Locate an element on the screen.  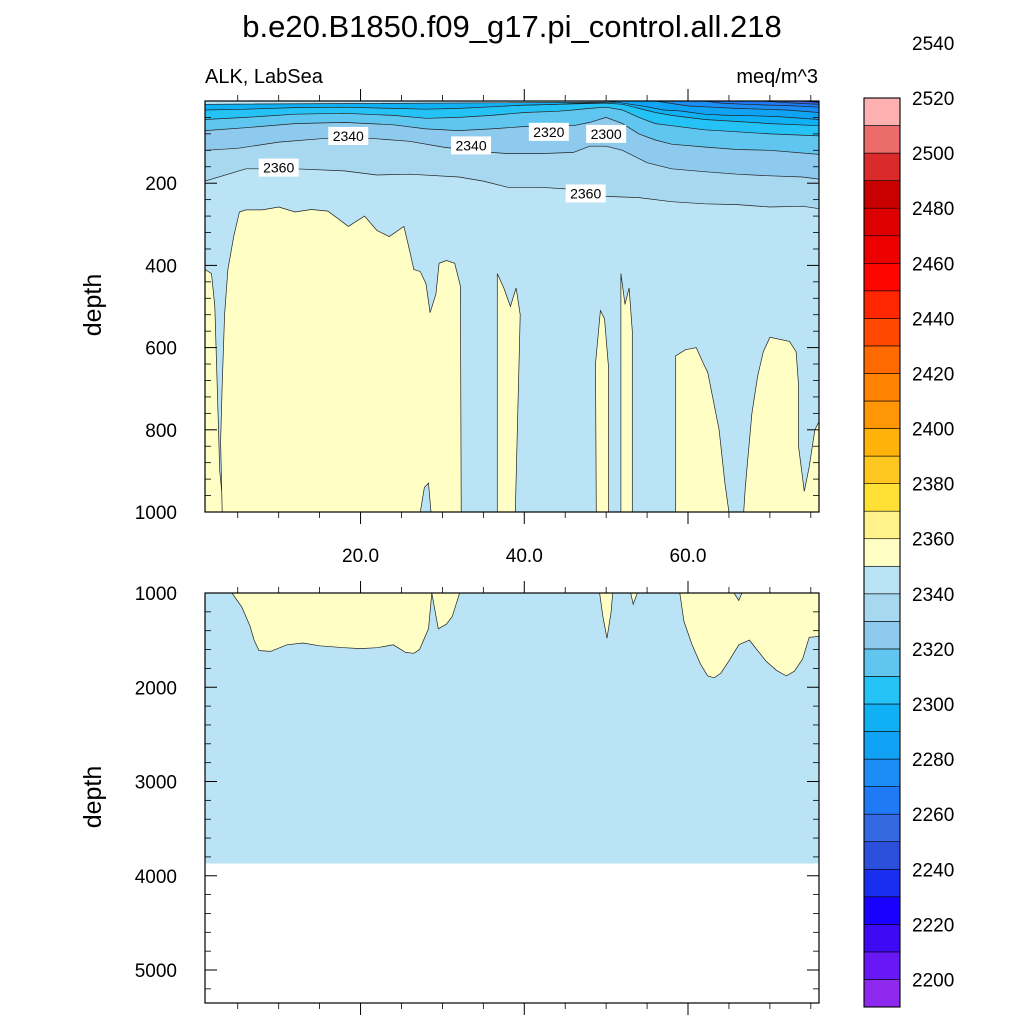
y-tick-label: 5000 is located at coordinates (156, 971).